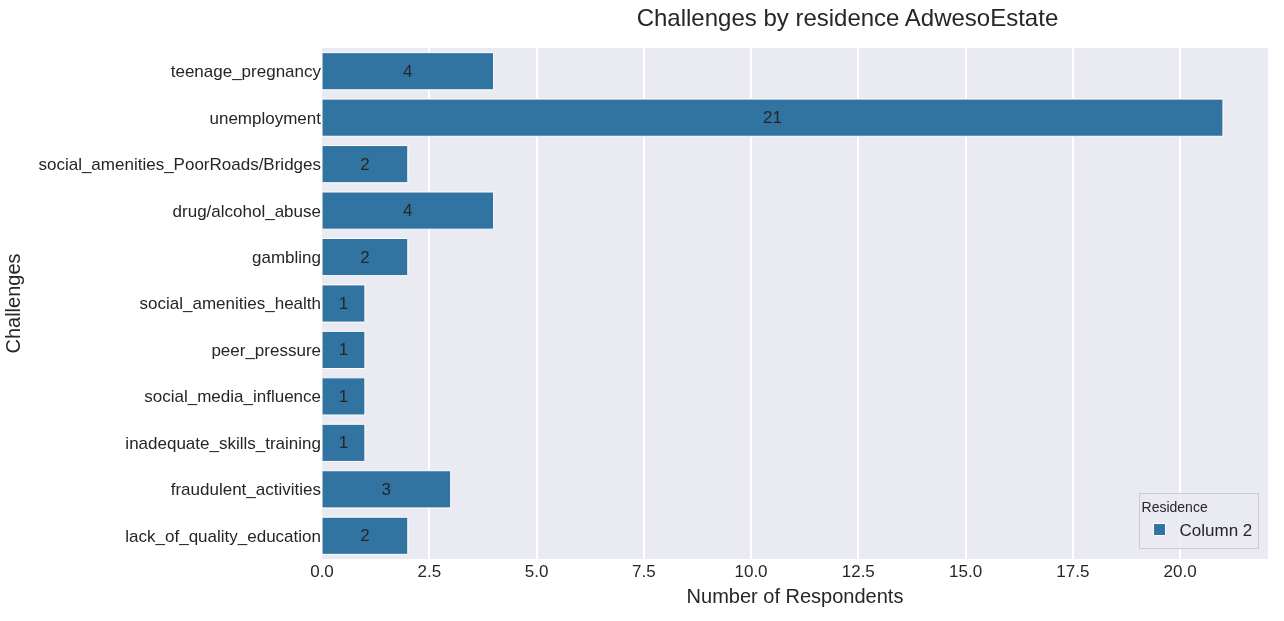  I want to click on x-tick-label: 17.5, so click(1073, 571).